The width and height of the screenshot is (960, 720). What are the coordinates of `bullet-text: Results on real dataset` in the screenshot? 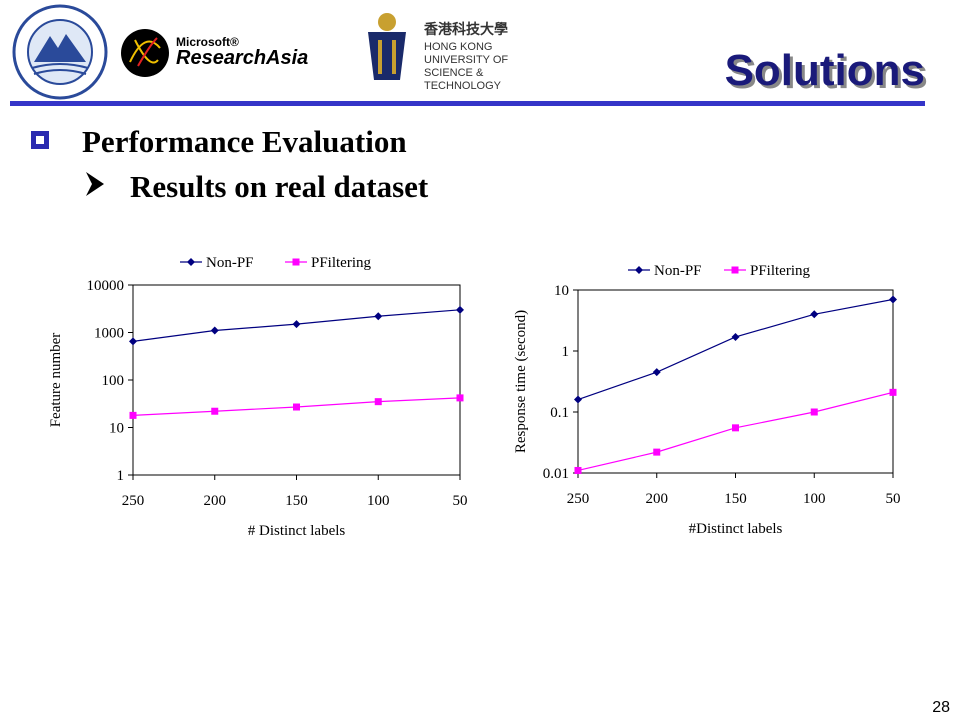 It's located at (279, 186).